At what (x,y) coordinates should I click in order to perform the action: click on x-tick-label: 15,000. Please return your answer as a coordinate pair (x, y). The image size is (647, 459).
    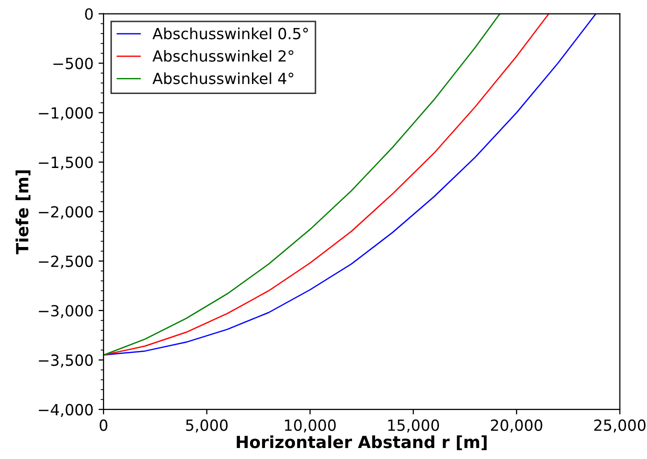
    Looking at the image, I should click on (414, 426).